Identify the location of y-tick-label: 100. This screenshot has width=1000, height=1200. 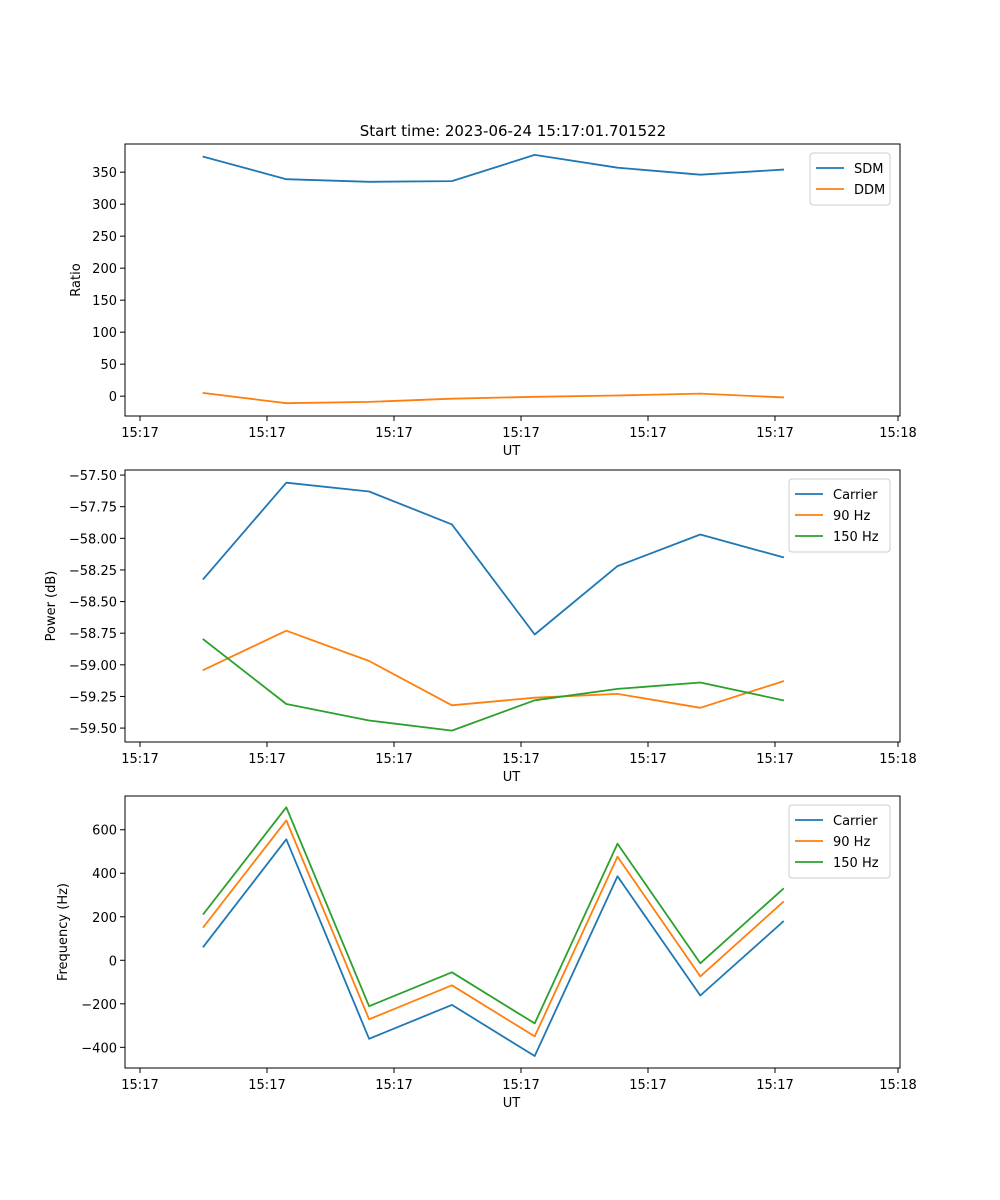
(104, 333).